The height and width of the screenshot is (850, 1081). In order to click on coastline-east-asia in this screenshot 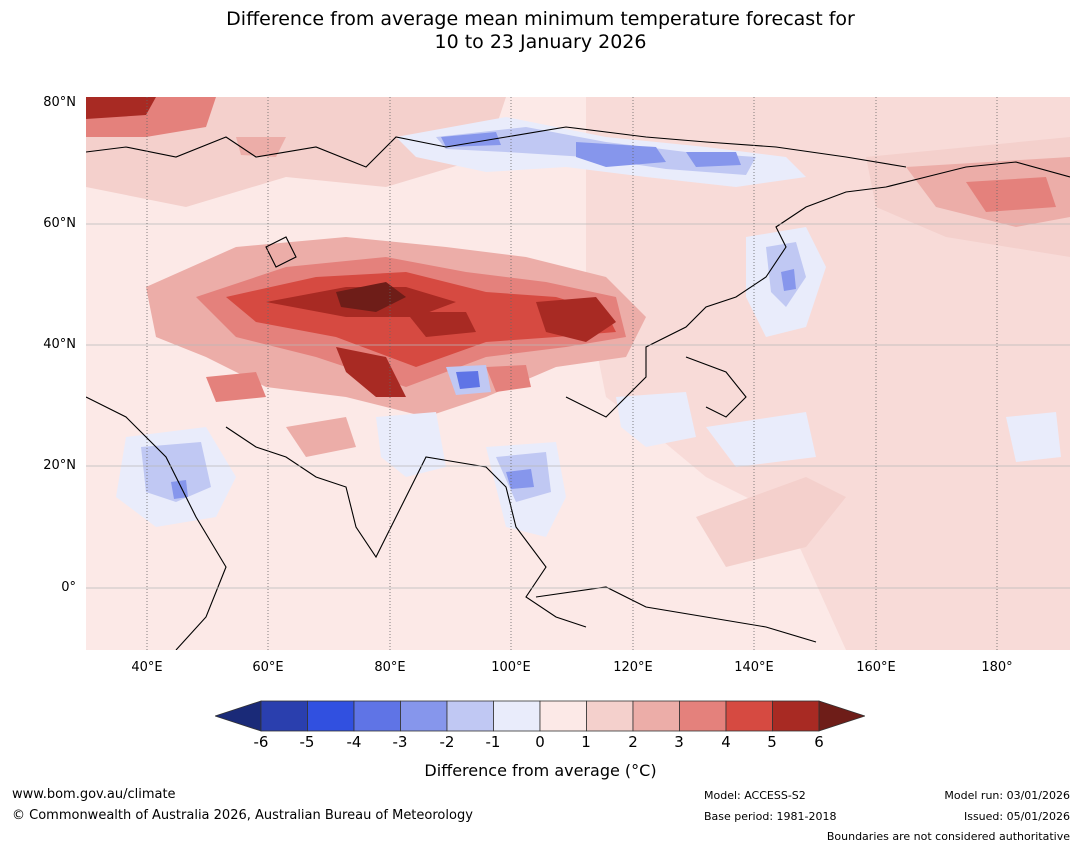, I will do `click(817, 289)`.